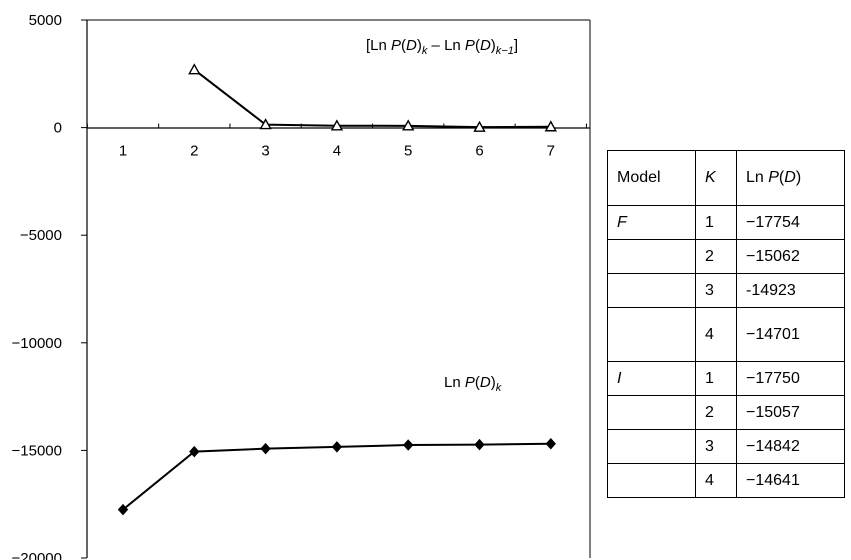 The width and height of the screenshot is (851, 560). I want to click on table-row: 4 −14641, so click(726, 480).